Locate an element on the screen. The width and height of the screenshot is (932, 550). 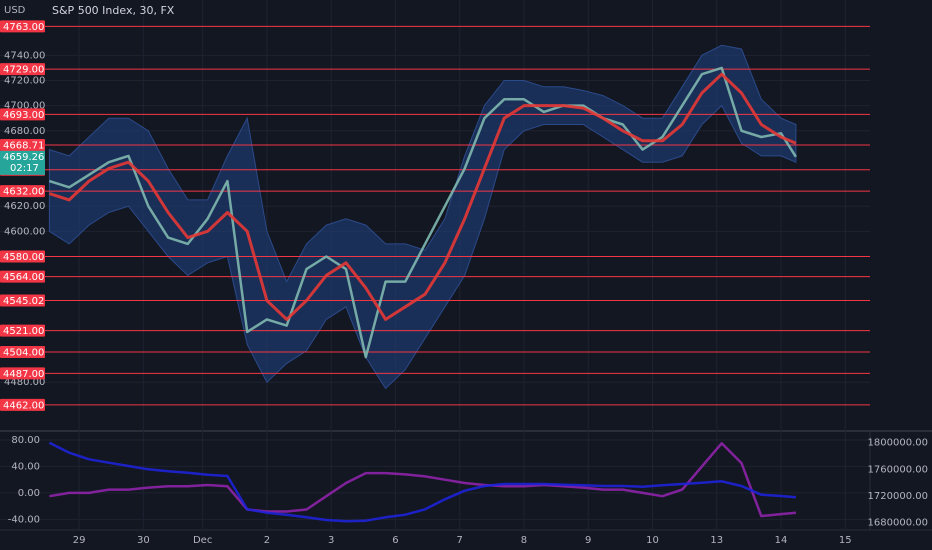
y-tick-label: 4680.00 is located at coordinates (24, 131).